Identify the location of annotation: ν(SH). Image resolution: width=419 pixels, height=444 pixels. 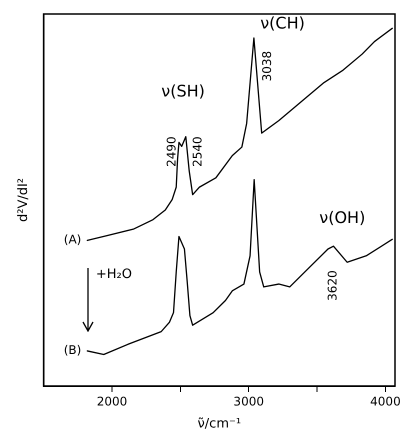
(183, 90).